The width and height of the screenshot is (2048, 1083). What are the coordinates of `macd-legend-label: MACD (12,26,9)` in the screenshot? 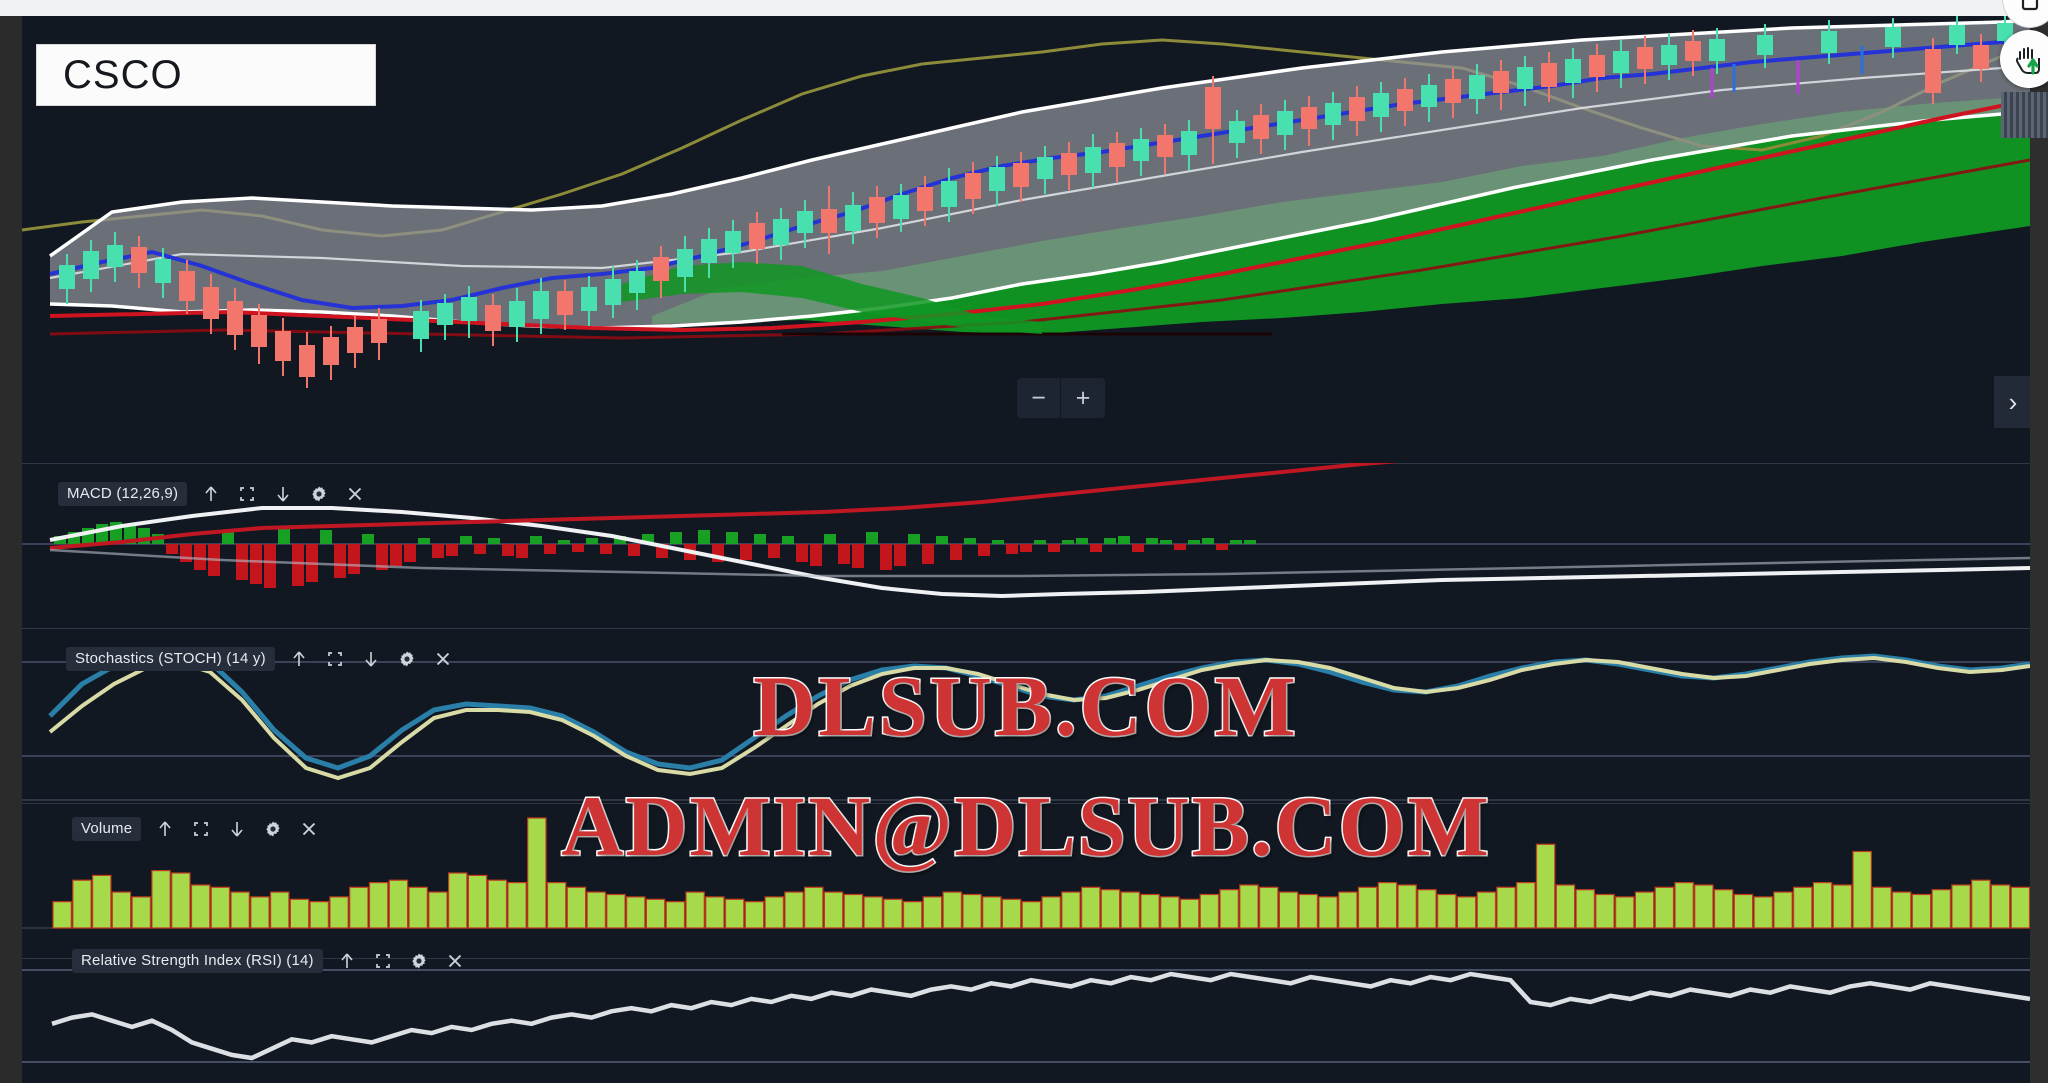 It's located at (123, 494).